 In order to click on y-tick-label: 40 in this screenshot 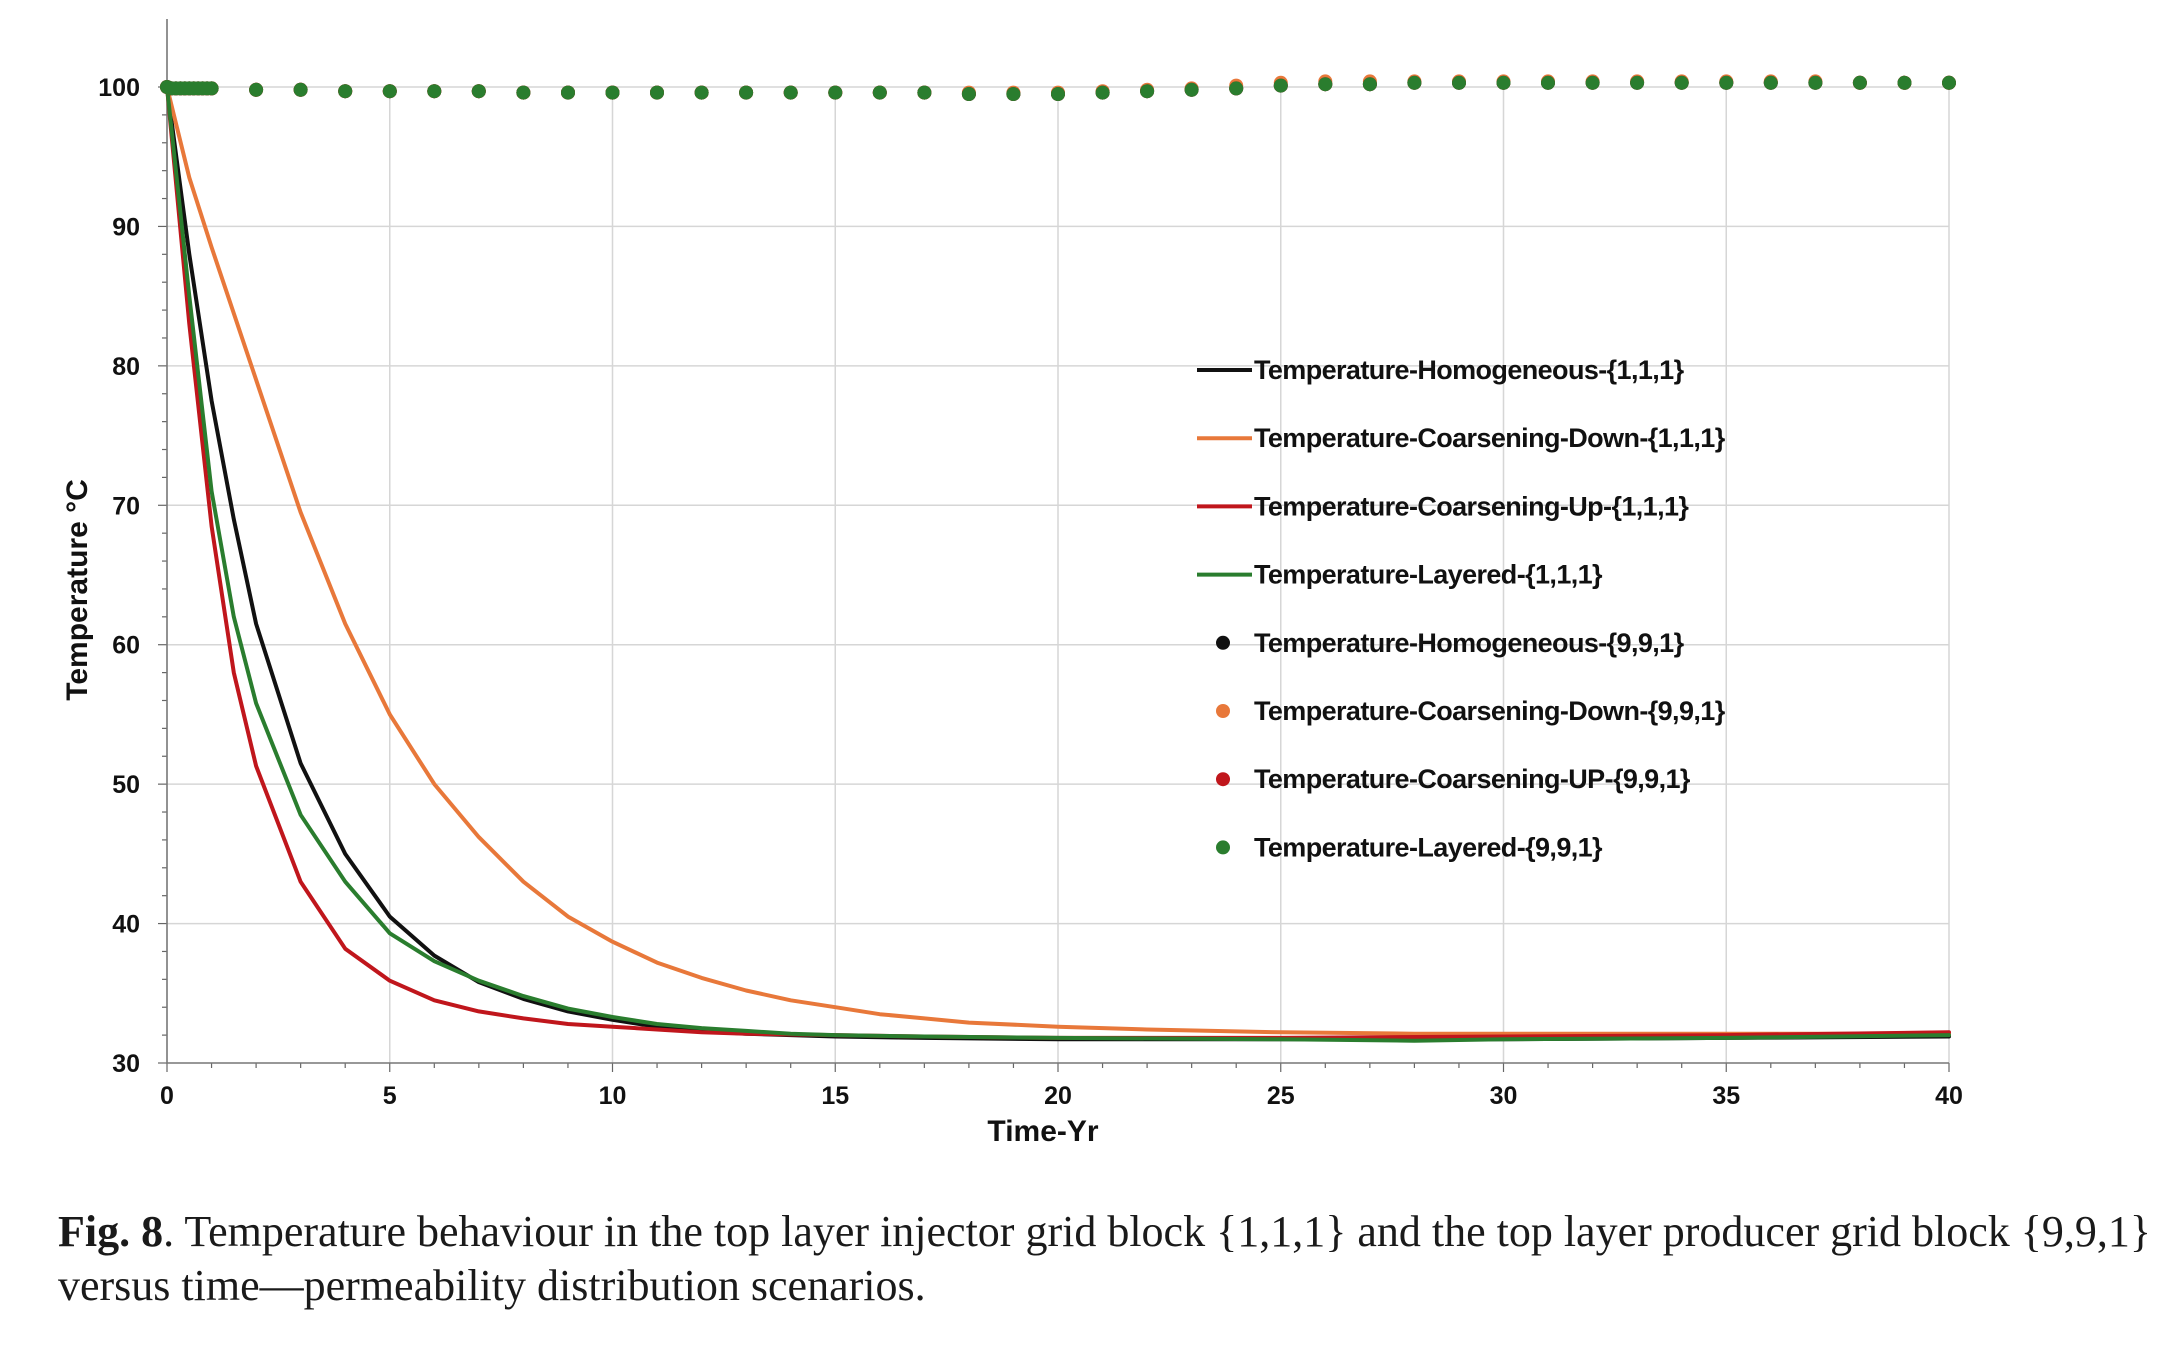, I will do `click(126, 925)`.